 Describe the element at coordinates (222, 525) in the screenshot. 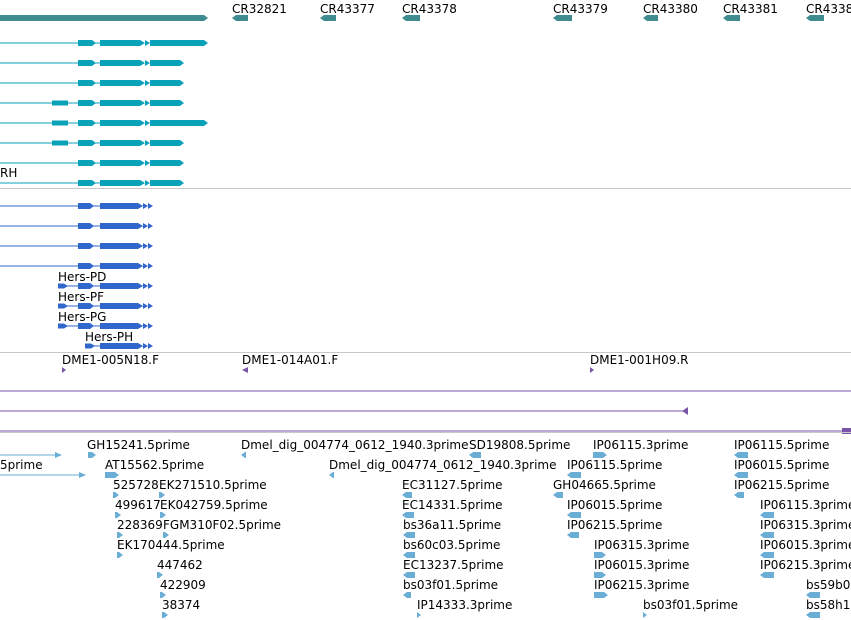

I see `est-label: FGM310F02.5prime` at that location.